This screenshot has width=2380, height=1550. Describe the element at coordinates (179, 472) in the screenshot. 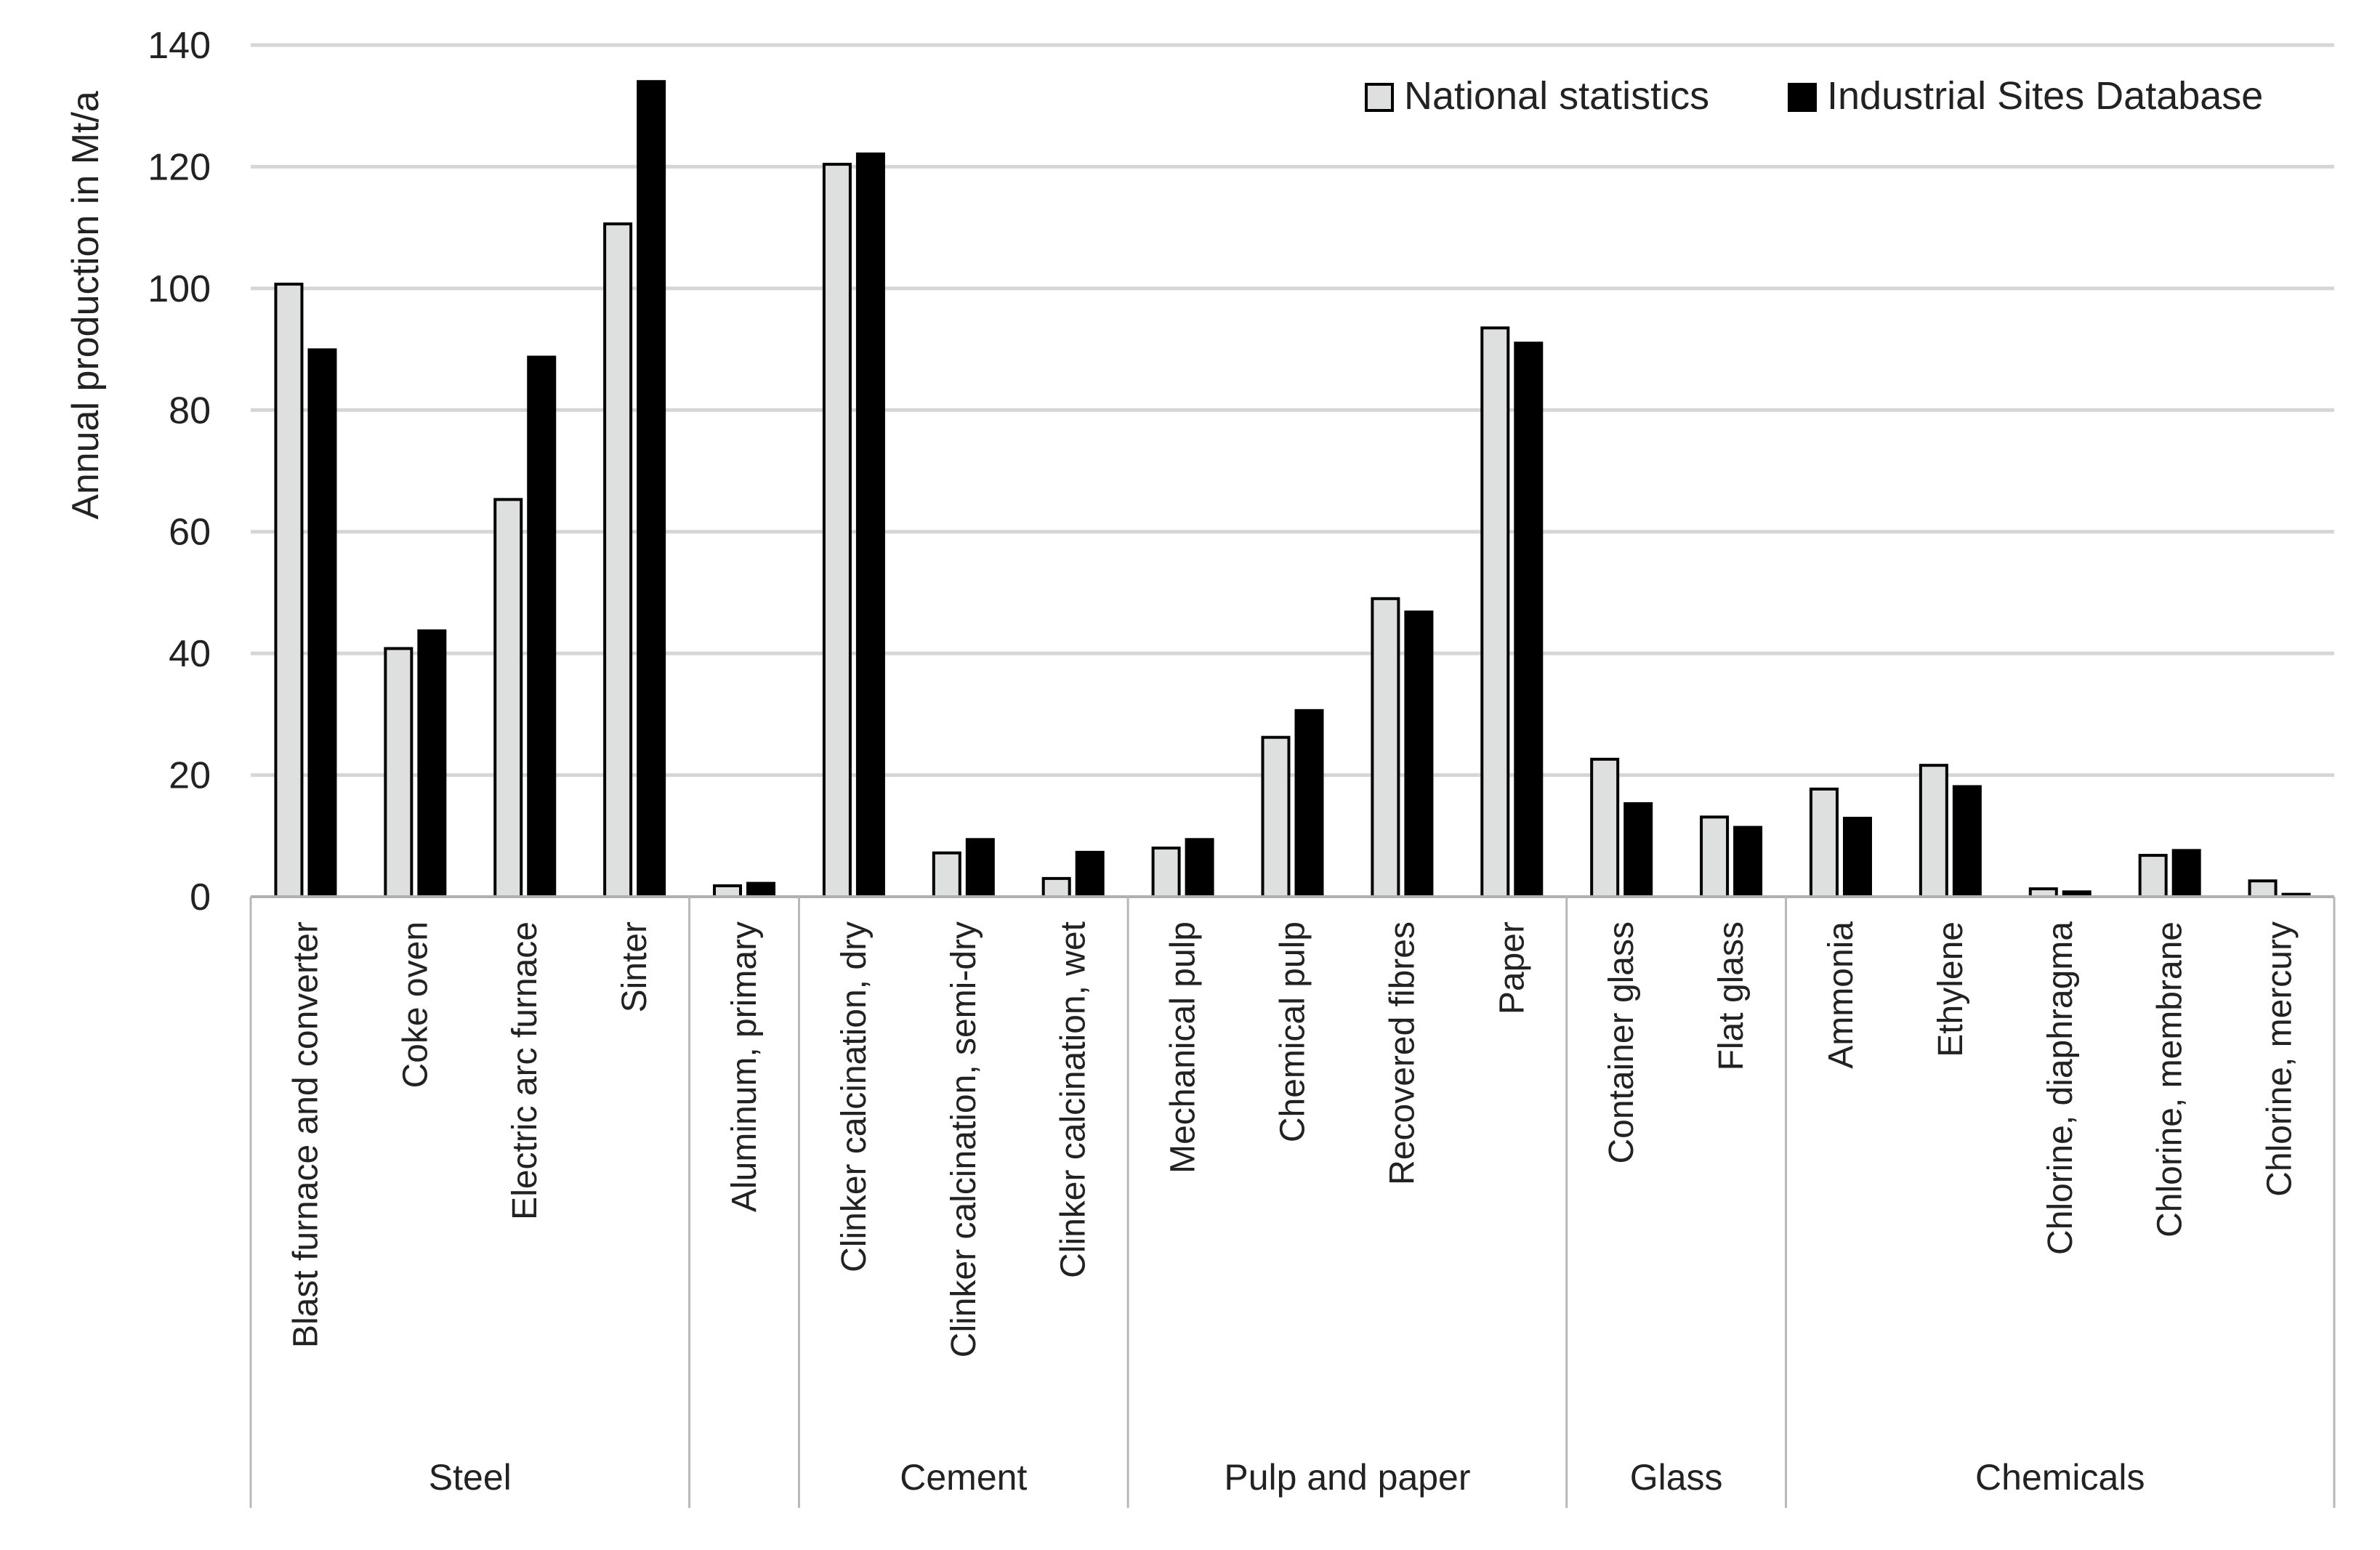

I see `y-axis-ticks: 0 20 40 60 80 100 120 140` at that location.